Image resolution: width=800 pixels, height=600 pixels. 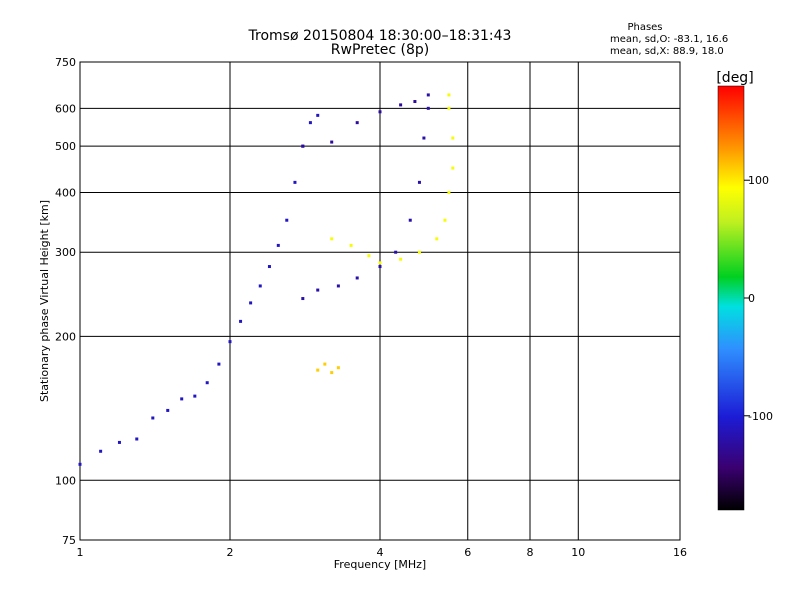 What do you see at coordinates (644, 27) in the screenshot?
I see `stats-heading: Phases` at bounding box center [644, 27].